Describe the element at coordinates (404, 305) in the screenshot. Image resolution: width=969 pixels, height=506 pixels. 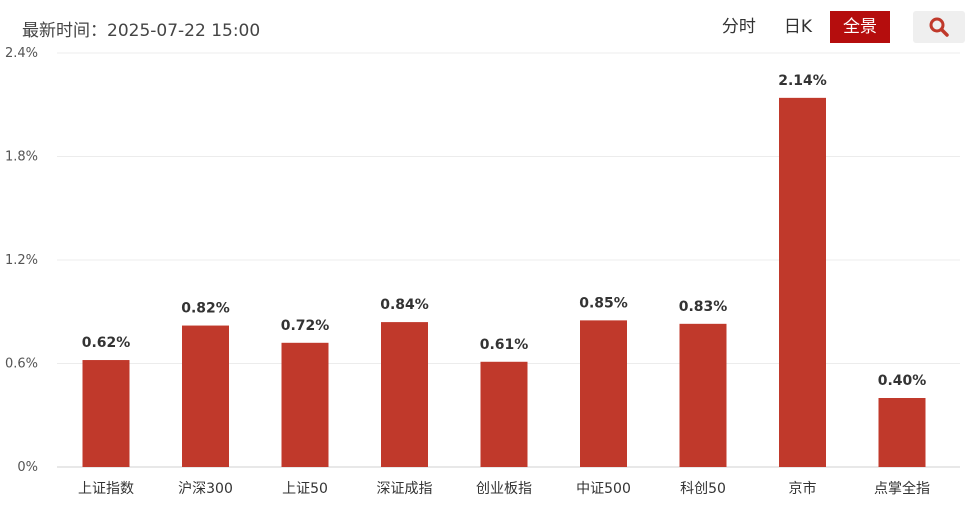
I see `bar-value-label: 0.84%` at that location.